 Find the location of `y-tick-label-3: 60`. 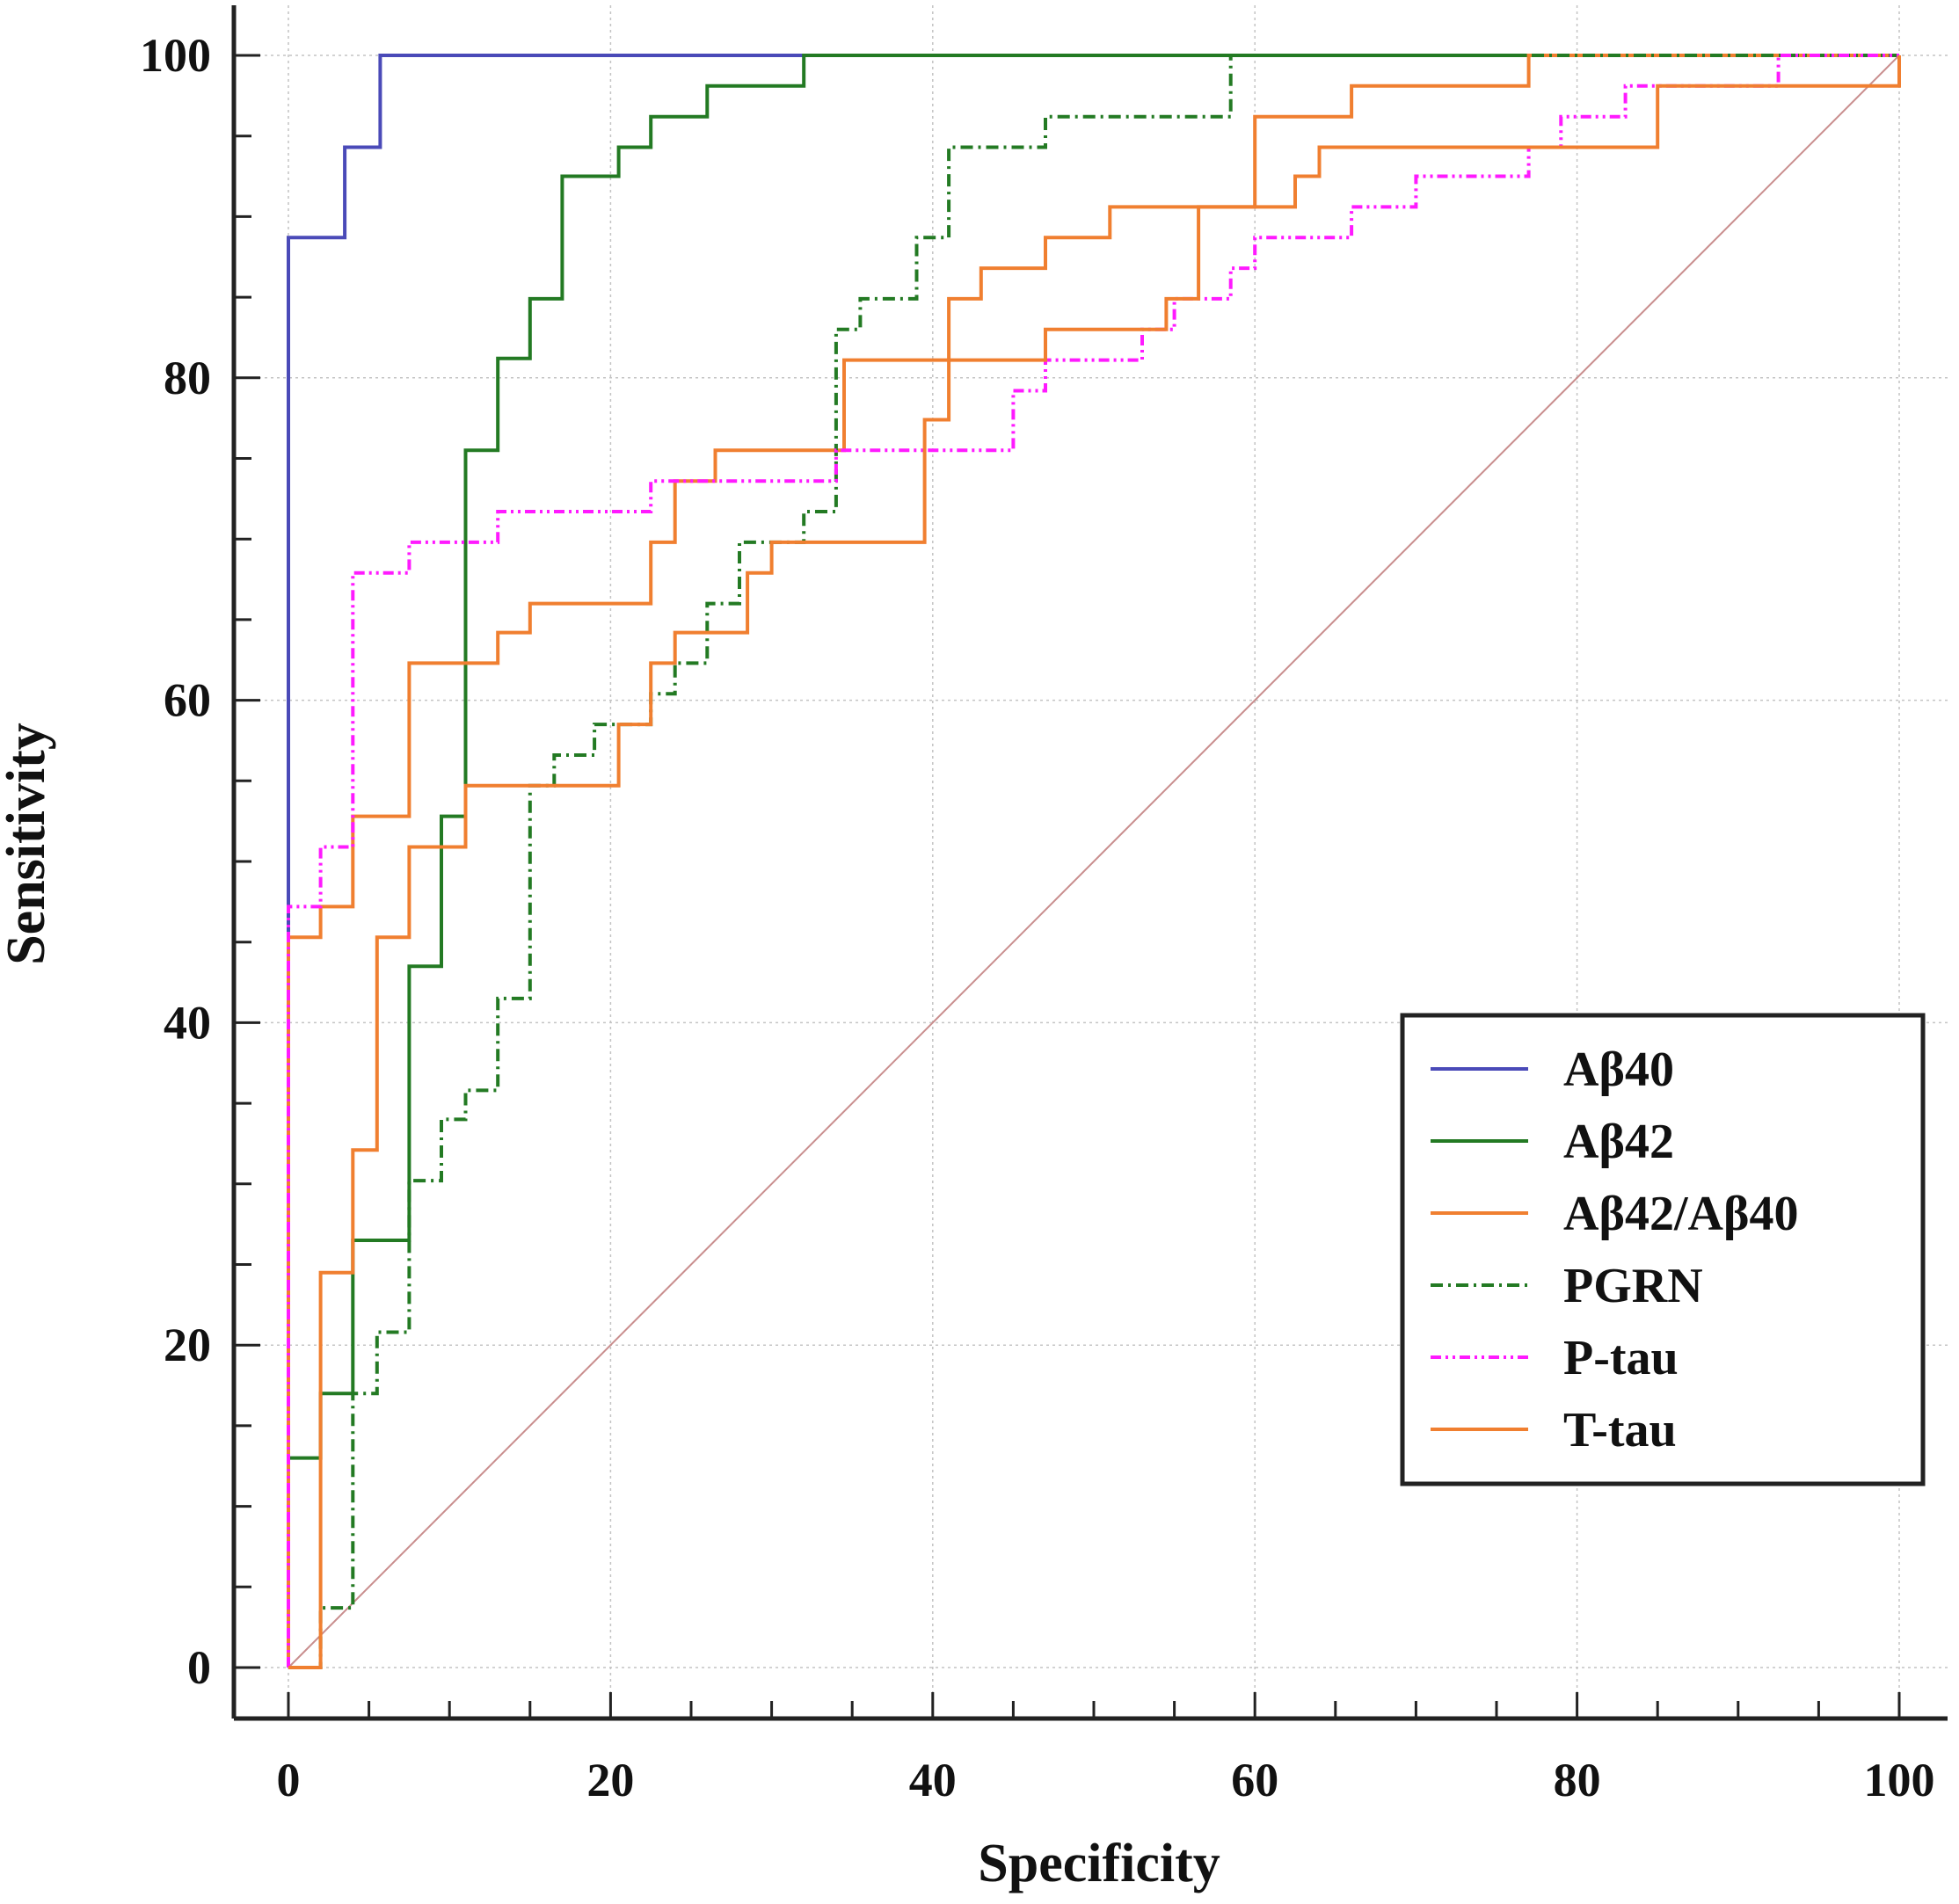

y-tick-label-3: 60 is located at coordinates (187, 700).